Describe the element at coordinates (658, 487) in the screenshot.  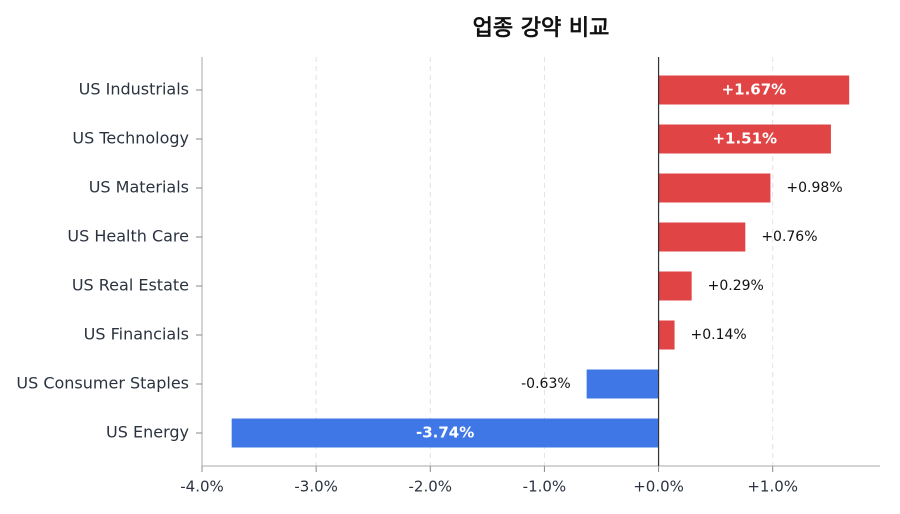
I see `x-tick-label: +0.0%` at that location.